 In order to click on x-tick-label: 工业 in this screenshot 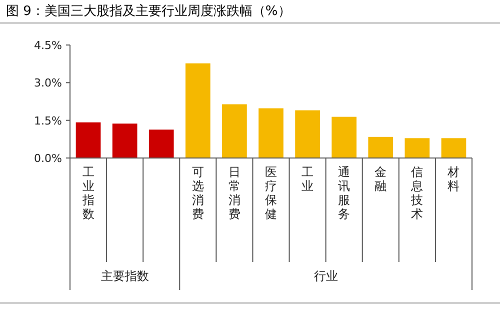, I will do `click(308, 179)`.